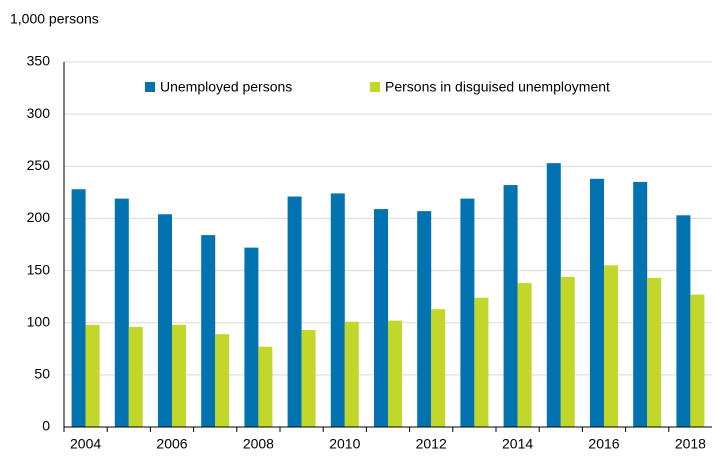 This screenshot has width=717, height=460. I want to click on y-axis-label: 1,000 persons, so click(54, 19).